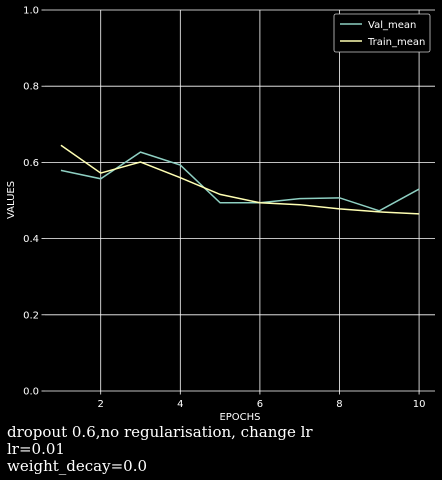 This screenshot has width=442, height=480. Describe the element at coordinates (31, 11) in the screenshot. I see `y-tick-label: 1.0` at that location.